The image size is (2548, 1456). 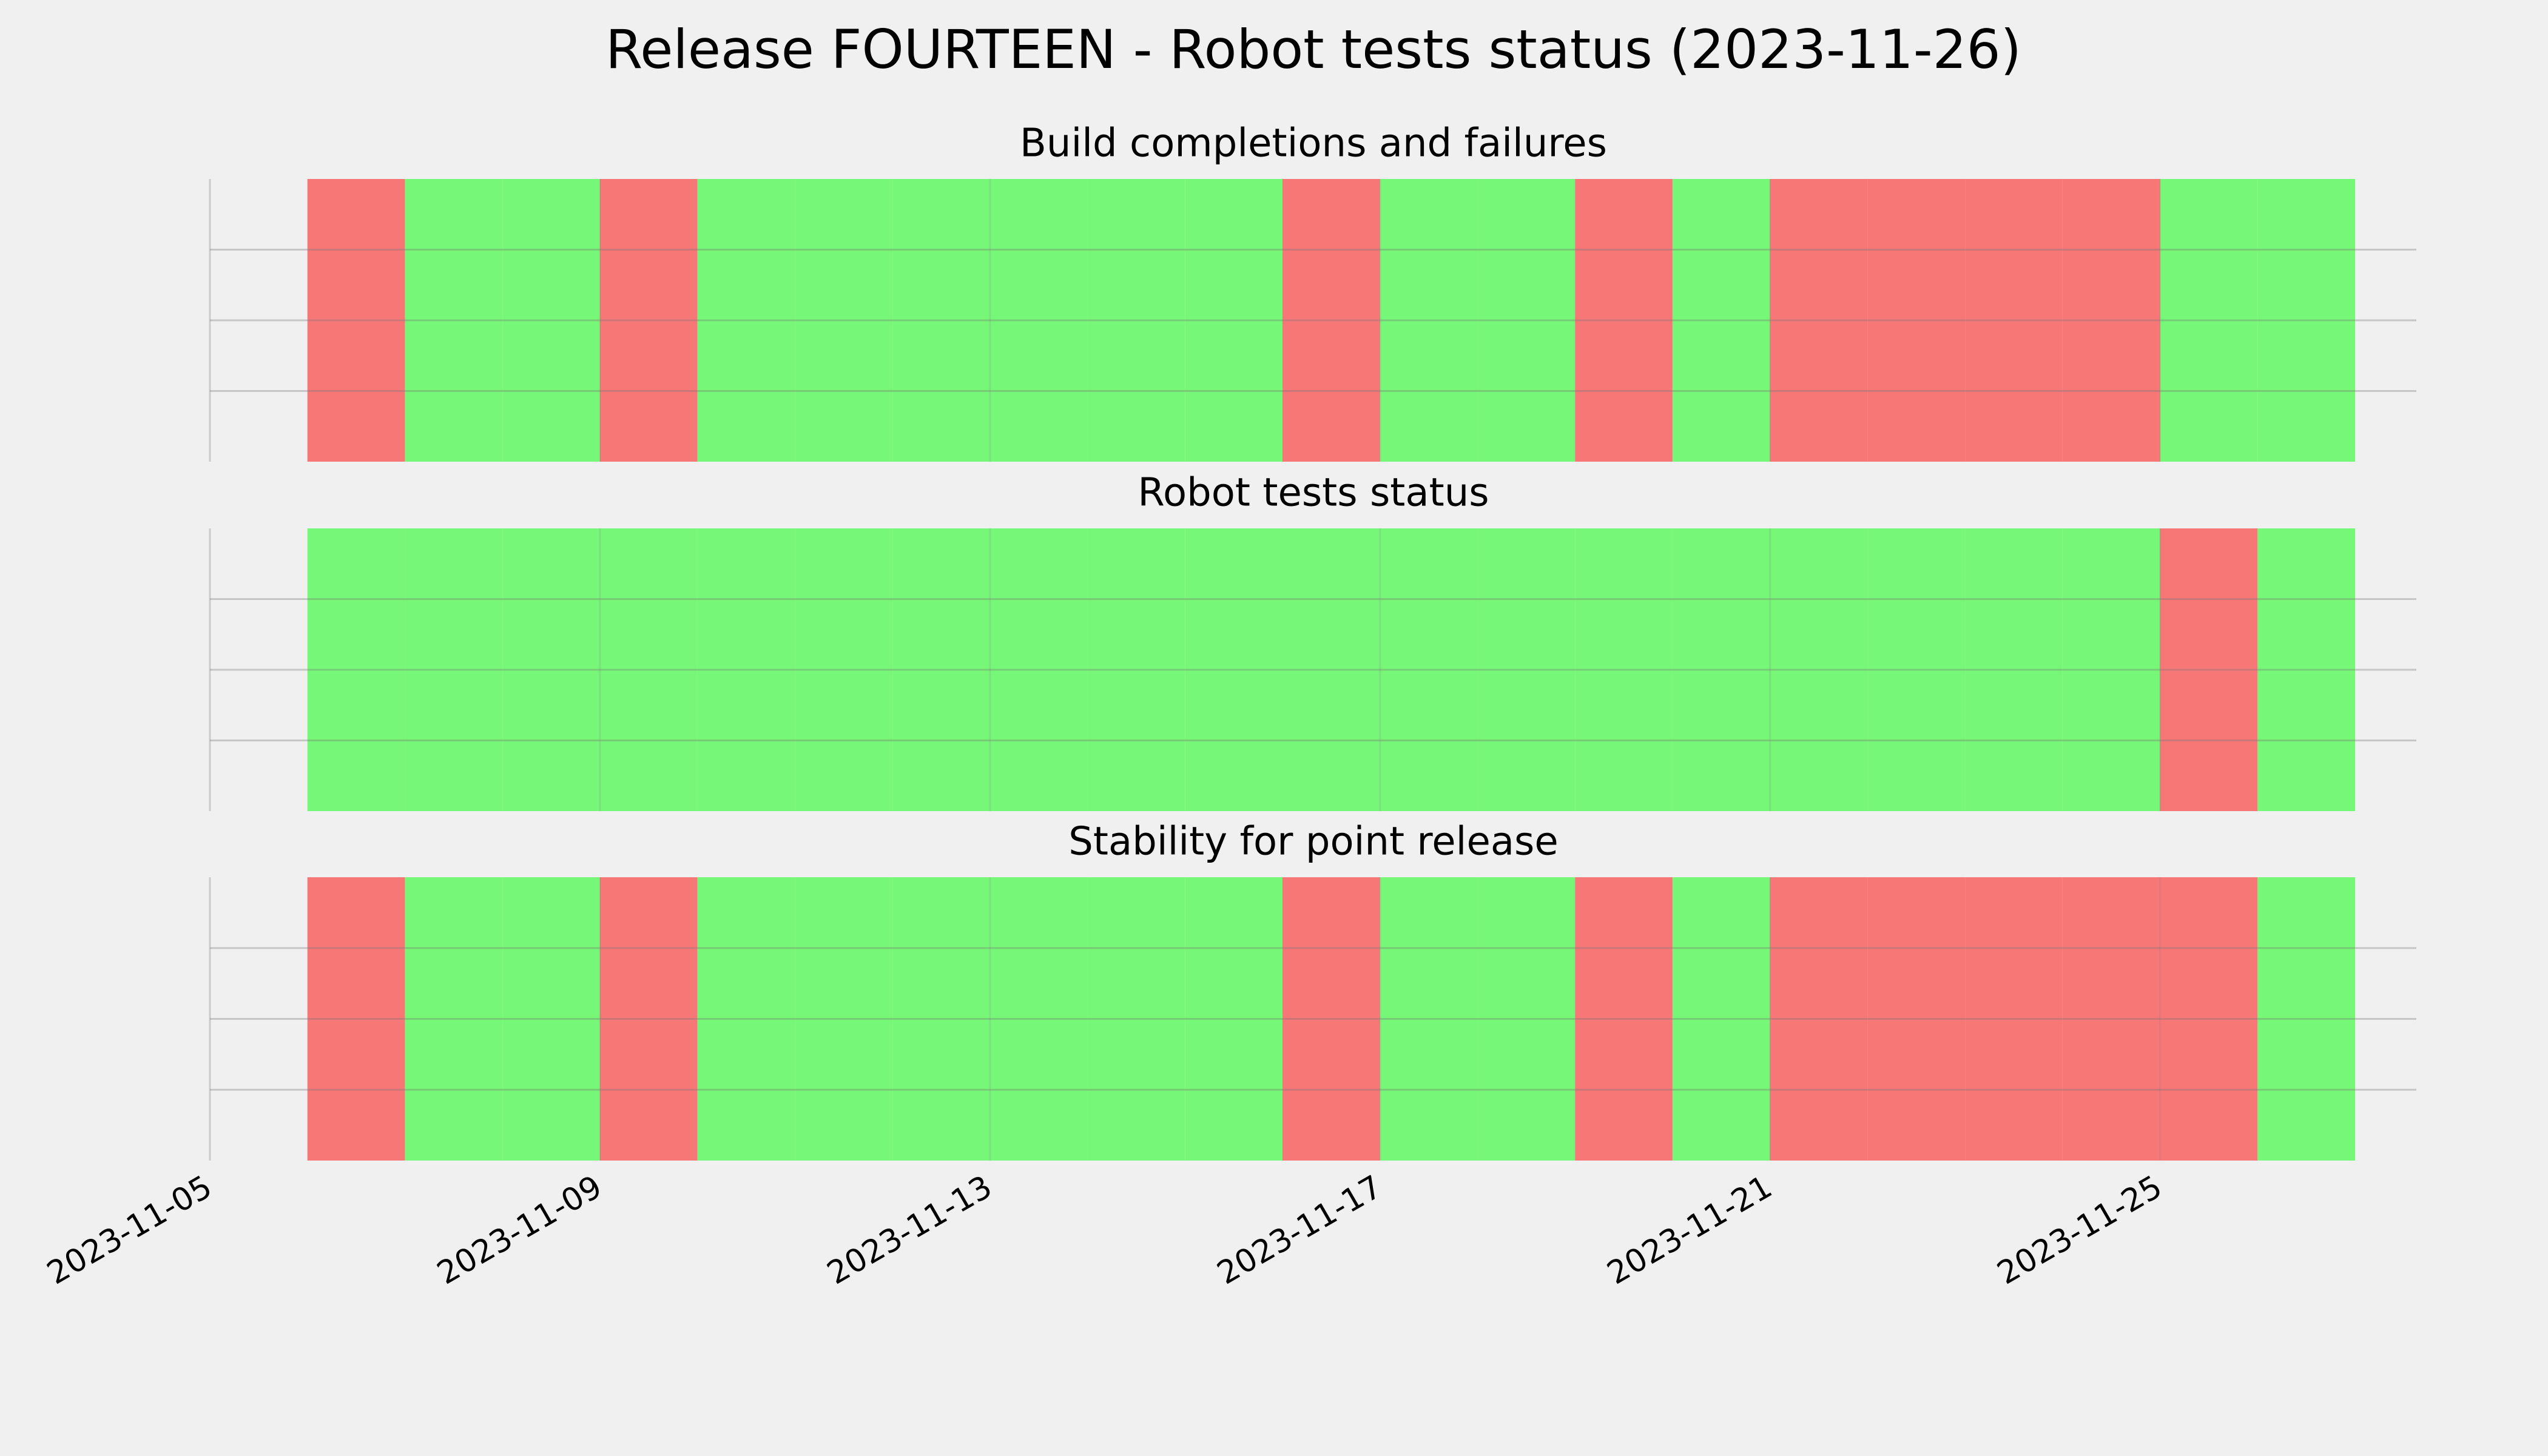 I want to click on panel-title: Robot tests status, so click(x=1313, y=493).